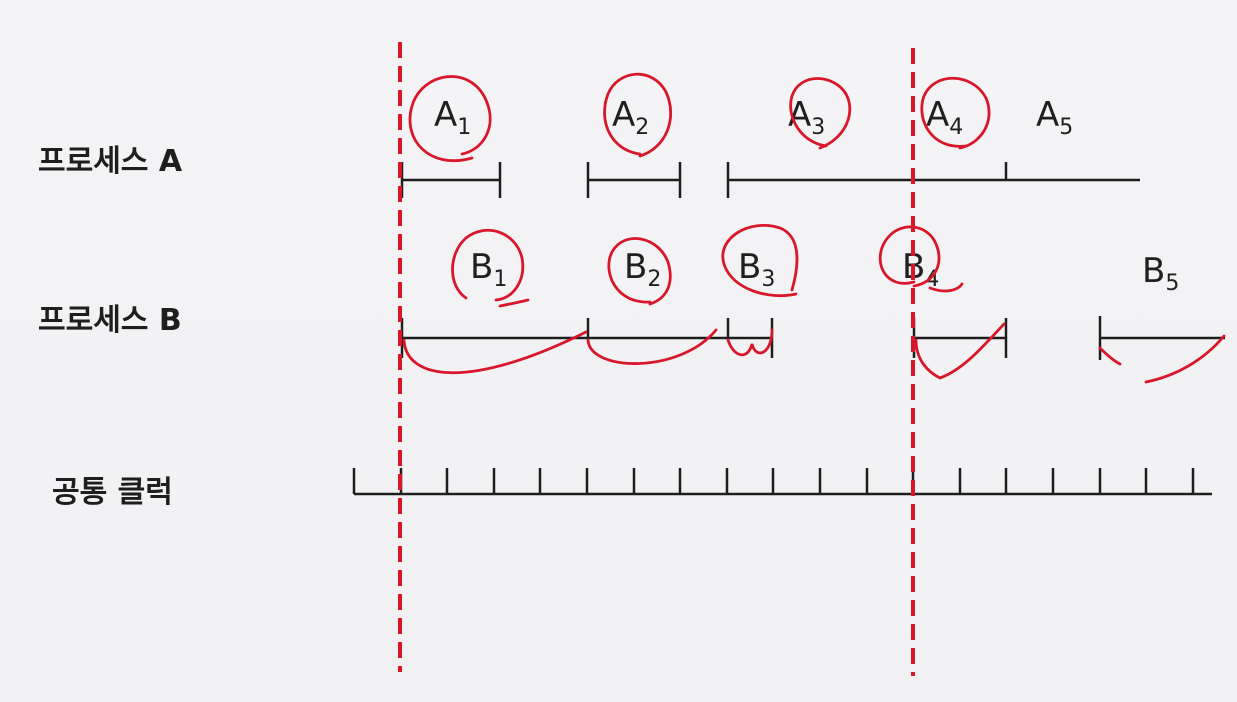 The height and width of the screenshot is (702, 1237). I want to click on underline-mark-b1, so click(514, 303).